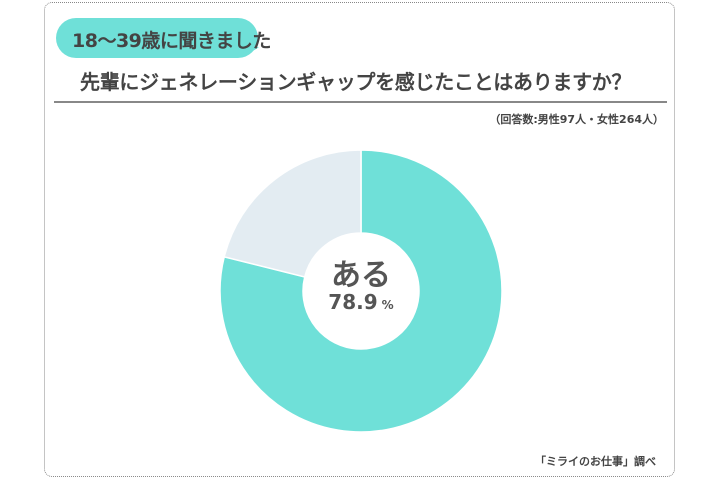 The image size is (720, 480). What do you see at coordinates (360, 102) in the screenshot?
I see `divider` at bounding box center [360, 102].